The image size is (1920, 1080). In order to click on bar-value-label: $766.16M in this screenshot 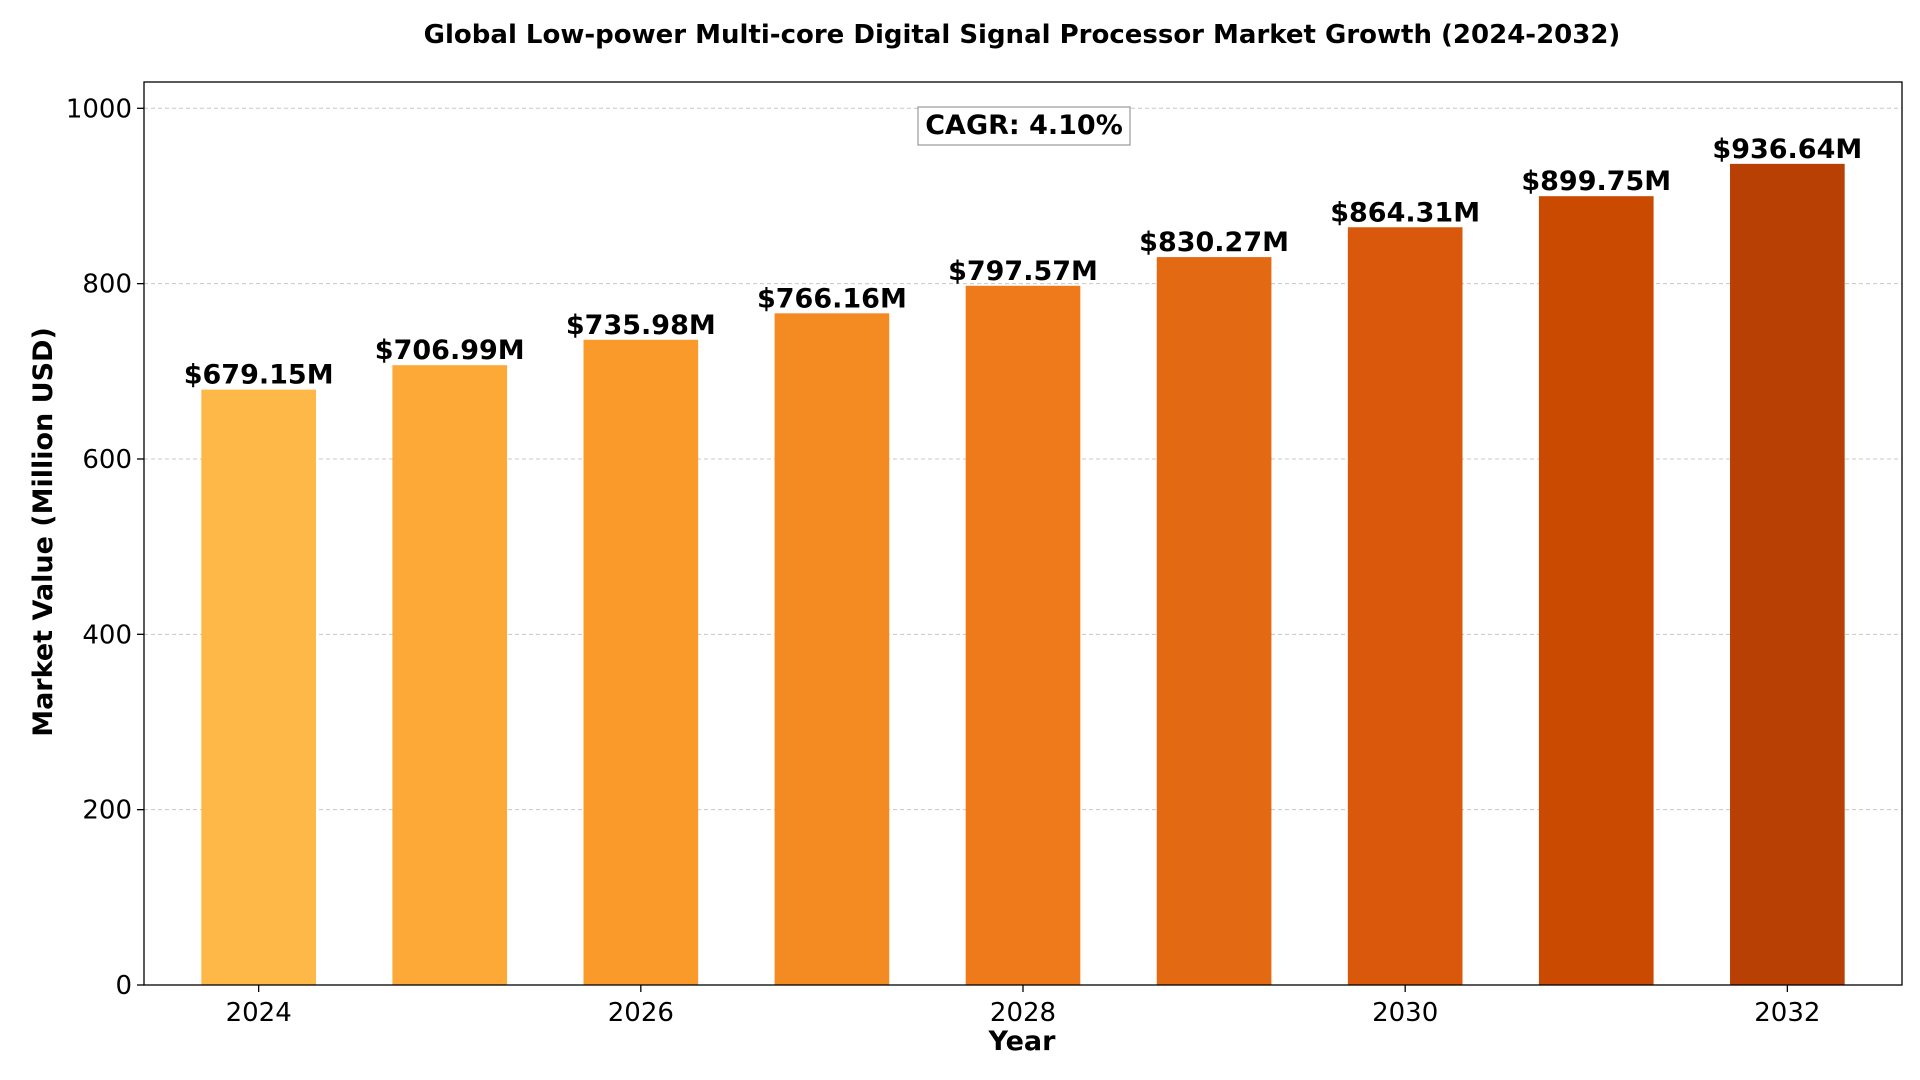, I will do `click(832, 298)`.